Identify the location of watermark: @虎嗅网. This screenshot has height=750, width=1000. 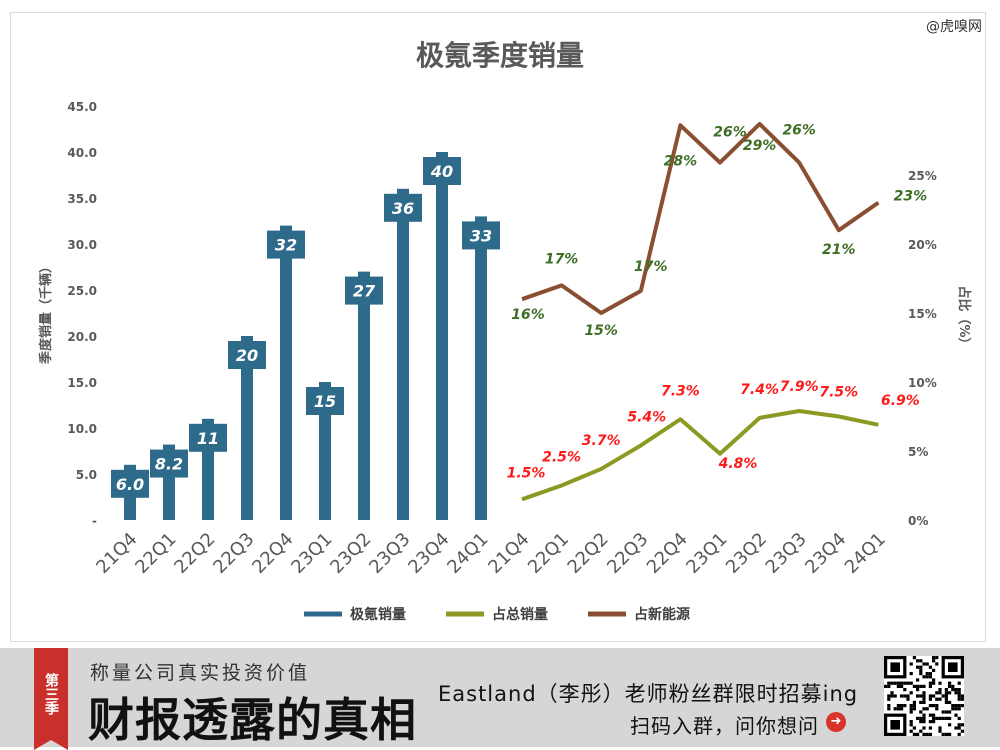
(954, 27).